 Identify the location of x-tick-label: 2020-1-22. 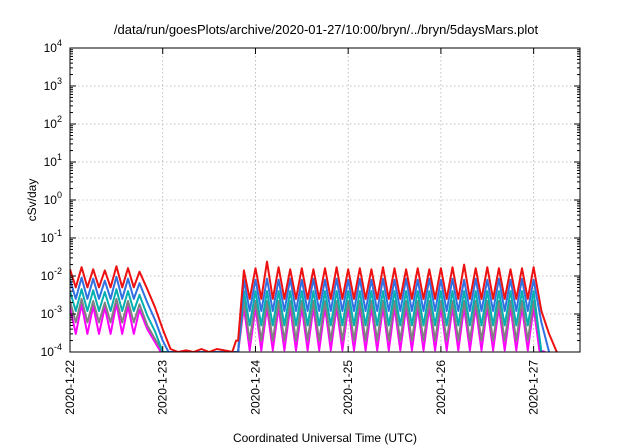
(70, 387).